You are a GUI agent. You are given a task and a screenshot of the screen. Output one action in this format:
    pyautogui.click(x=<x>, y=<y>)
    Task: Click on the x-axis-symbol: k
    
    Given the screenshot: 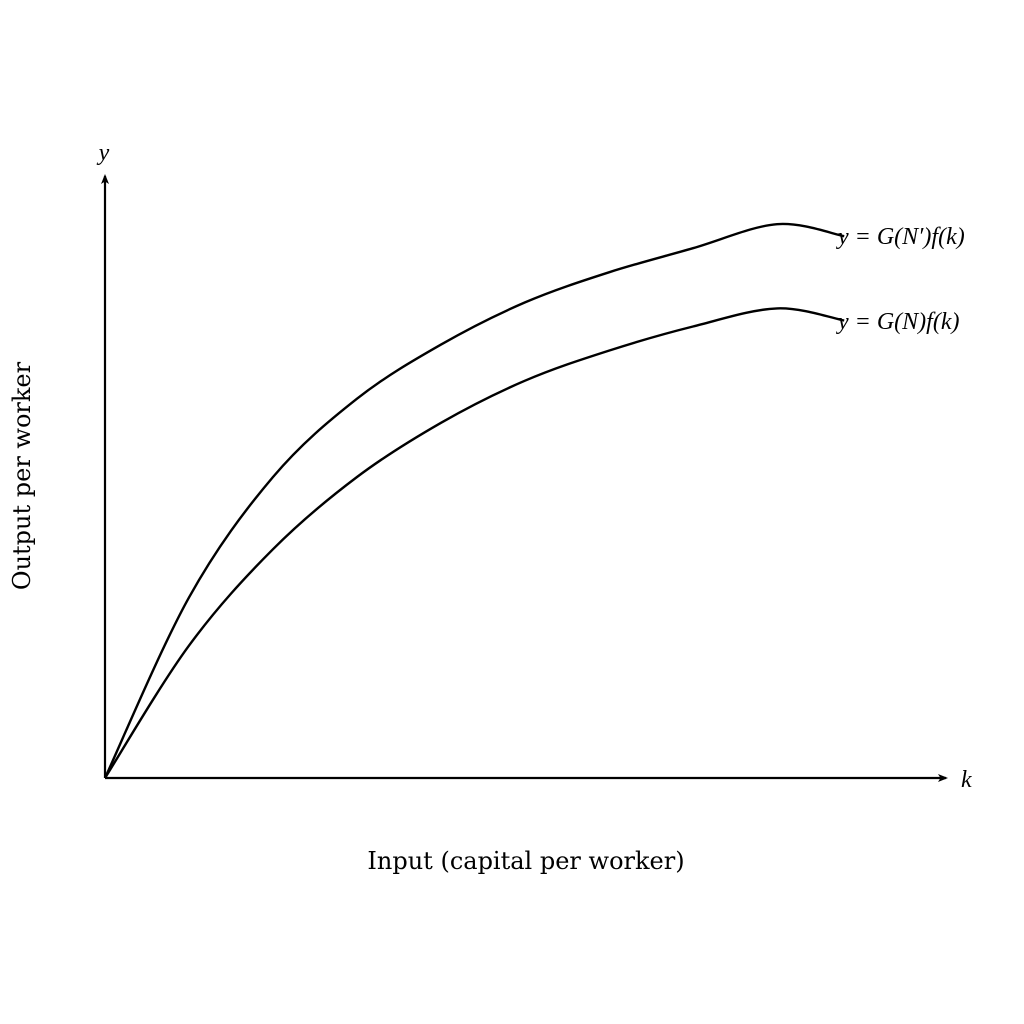 What is the action you would take?
    pyautogui.click(x=966, y=780)
    